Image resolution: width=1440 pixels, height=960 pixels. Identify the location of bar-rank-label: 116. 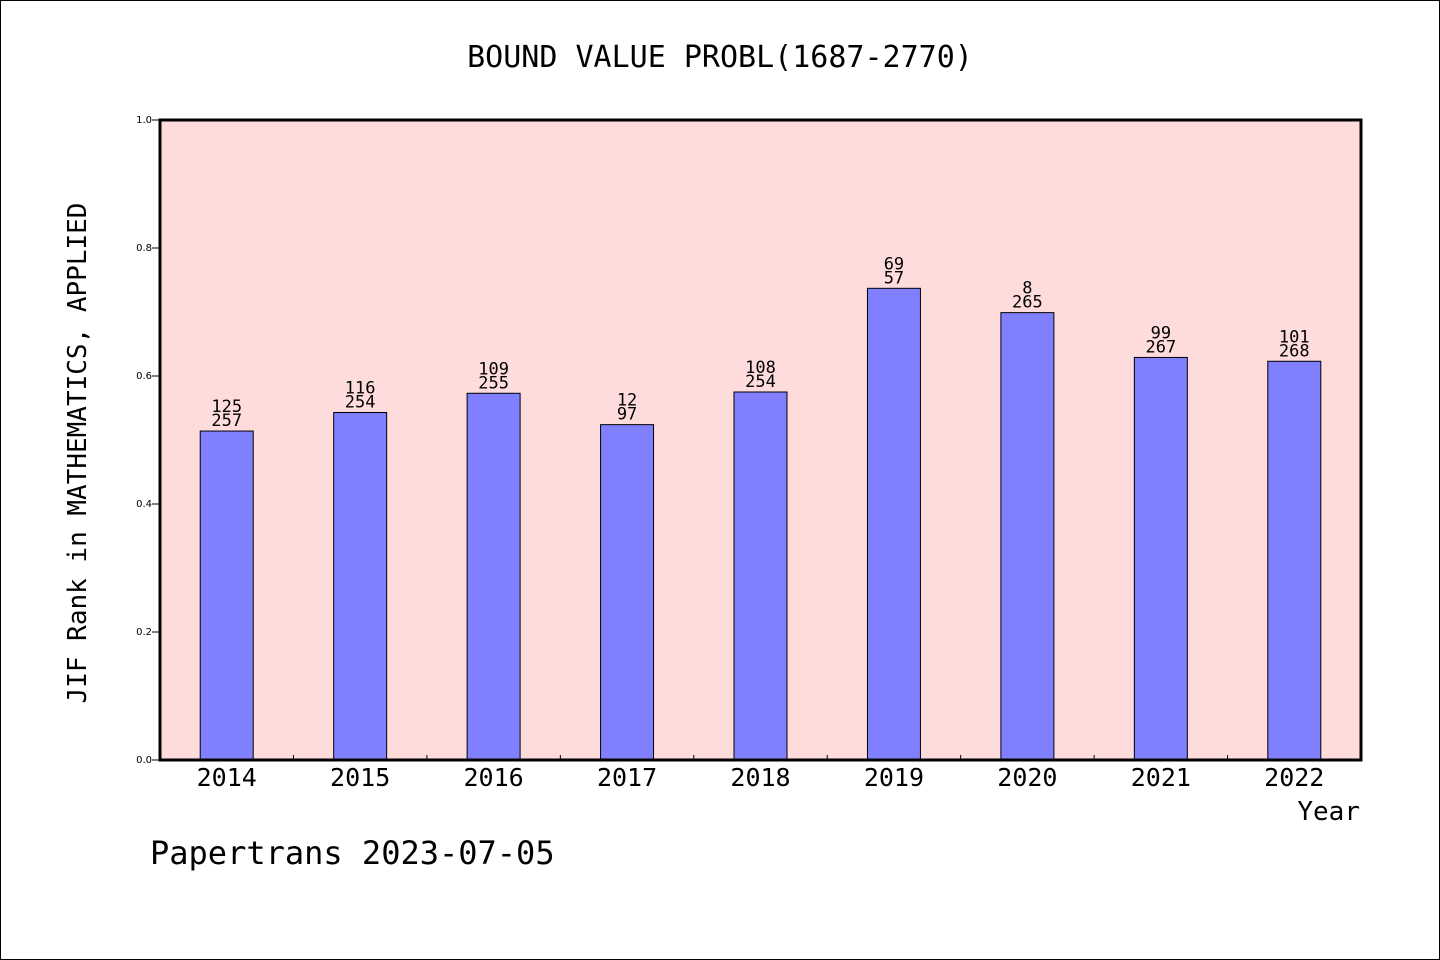
(360, 388).